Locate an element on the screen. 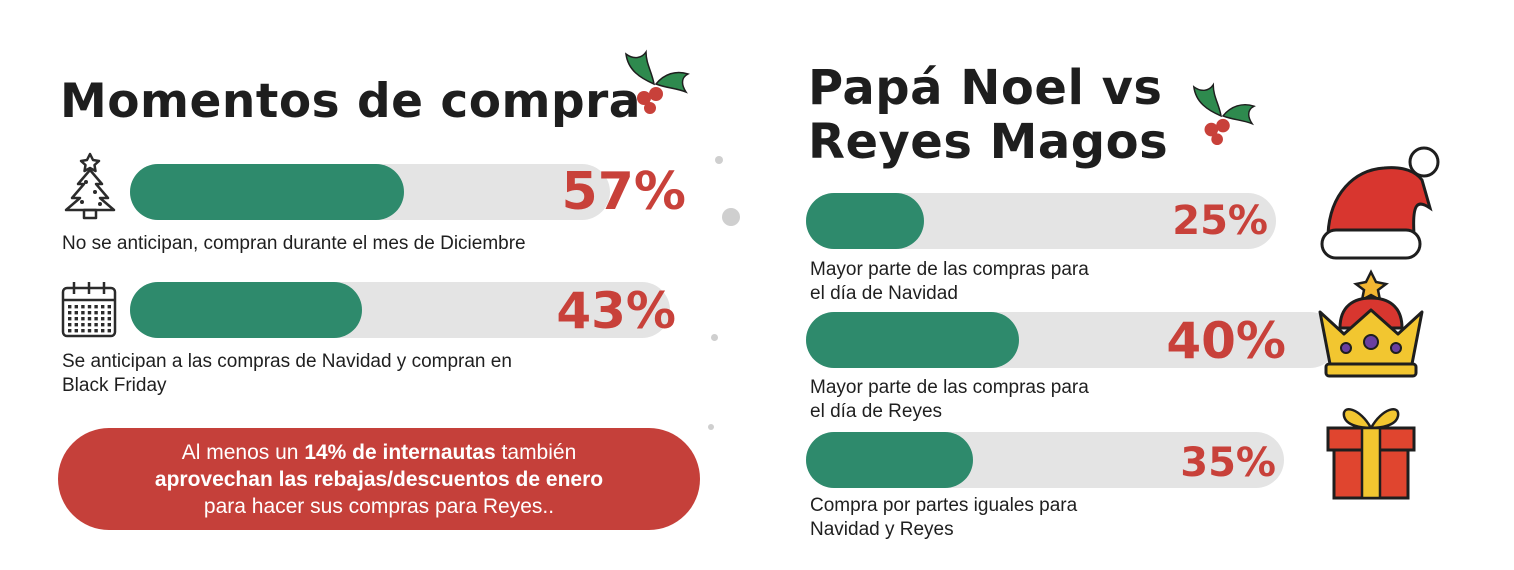 The height and width of the screenshot is (570, 1514). right-label-3-line-2: Navidad y Reyes is located at coordinates (882, 529).